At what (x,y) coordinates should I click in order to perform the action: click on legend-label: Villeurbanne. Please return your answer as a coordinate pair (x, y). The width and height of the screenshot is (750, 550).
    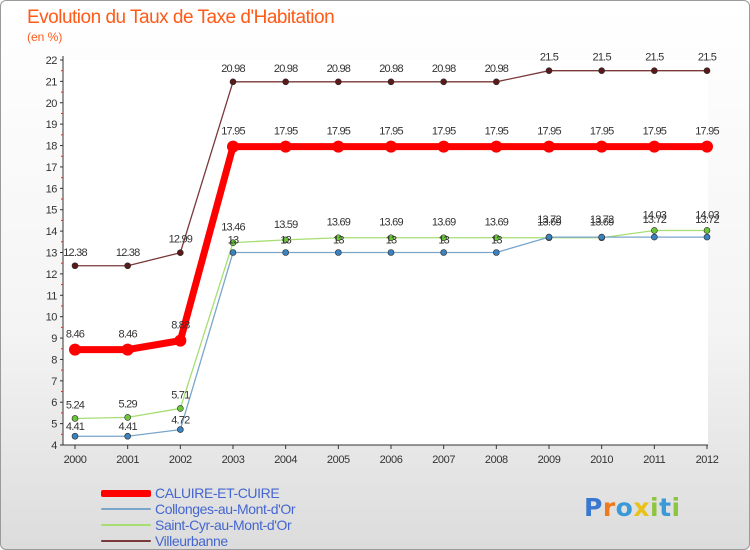
    Looking at the image, I should click on (191, 541).